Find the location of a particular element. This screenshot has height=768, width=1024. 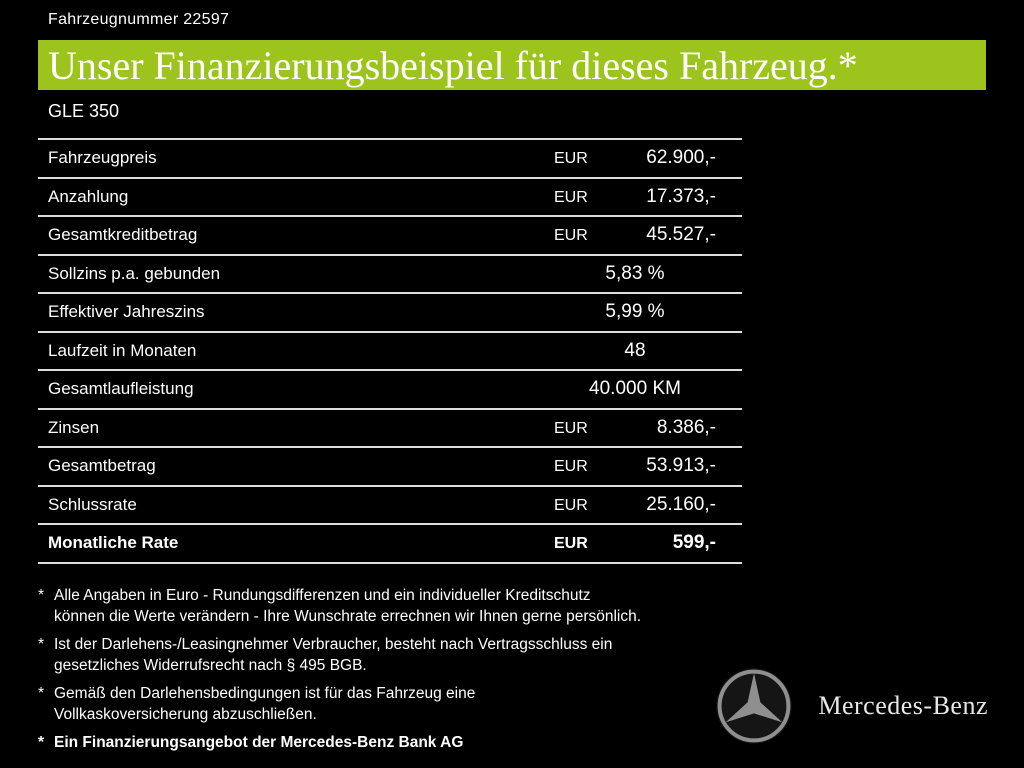

row-value: 5,99 % is located at coordinates (635, 312).